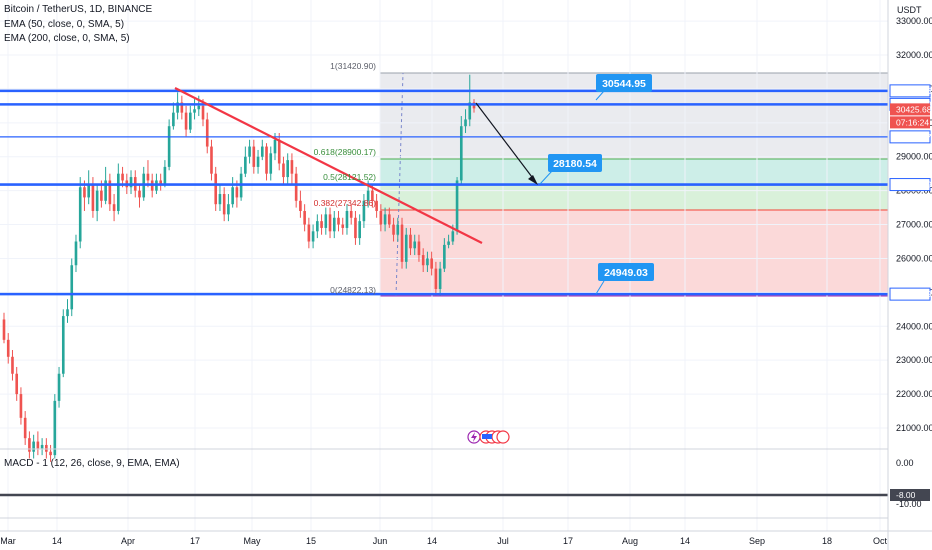 The image size is (932, 550). What do you see at coordinates (914, 185) in the screenshot?
I see `price-tag-text: 28179.19` at bounding box center [914, 185].